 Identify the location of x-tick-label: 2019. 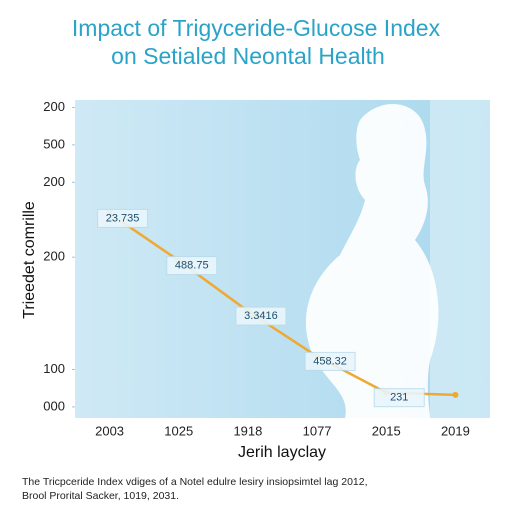
(455, 430).